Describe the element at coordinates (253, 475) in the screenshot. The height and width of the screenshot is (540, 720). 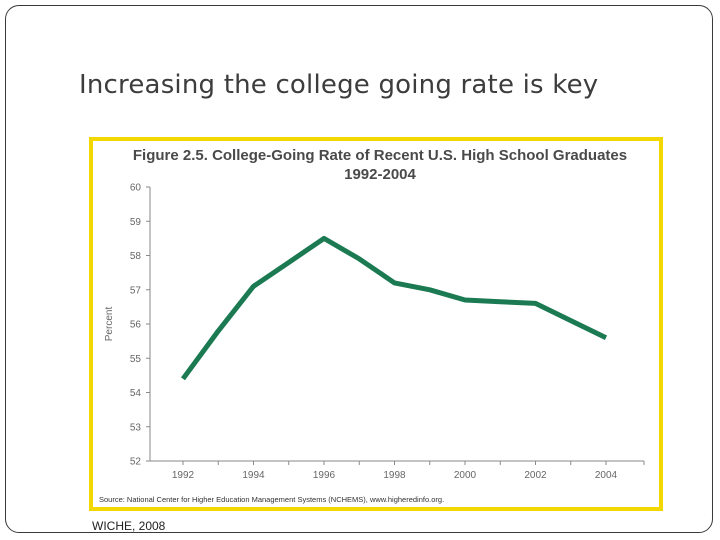
I see `x-tick-label: 1994` at that location.